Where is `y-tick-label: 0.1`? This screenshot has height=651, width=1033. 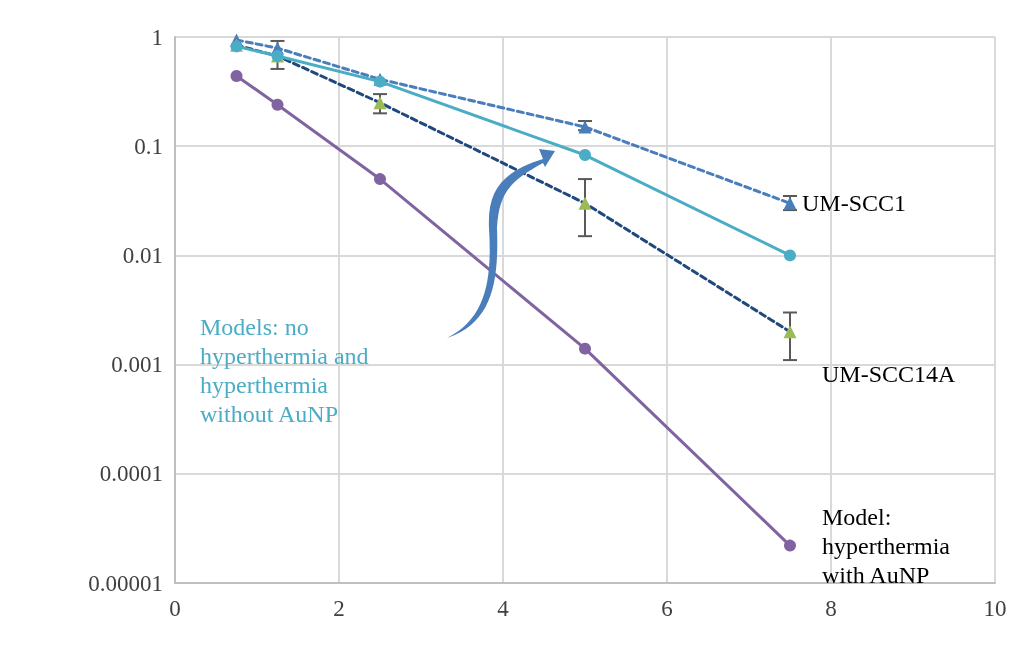
y-tick-label: 0.1 is located at coordinates (148, 146).